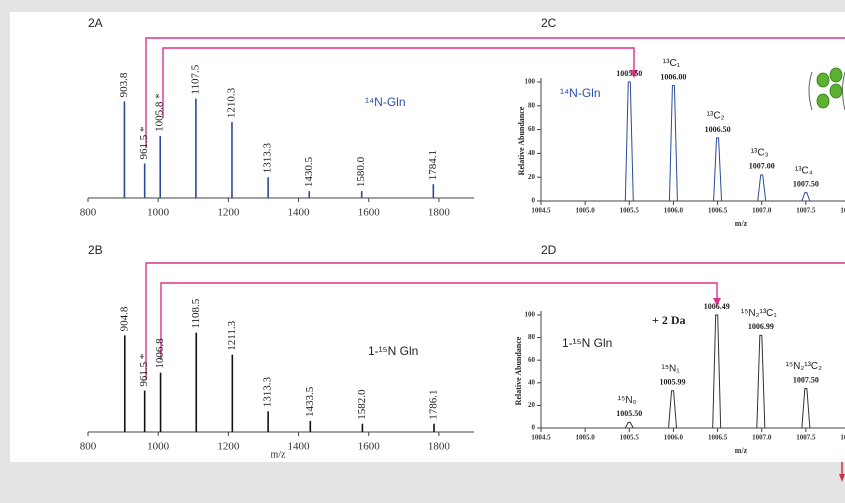 The image size is (845, 503). Describe the element at coordinates (158, 447) in the screenshot. I see `x-tick-label: 1000` at that location.